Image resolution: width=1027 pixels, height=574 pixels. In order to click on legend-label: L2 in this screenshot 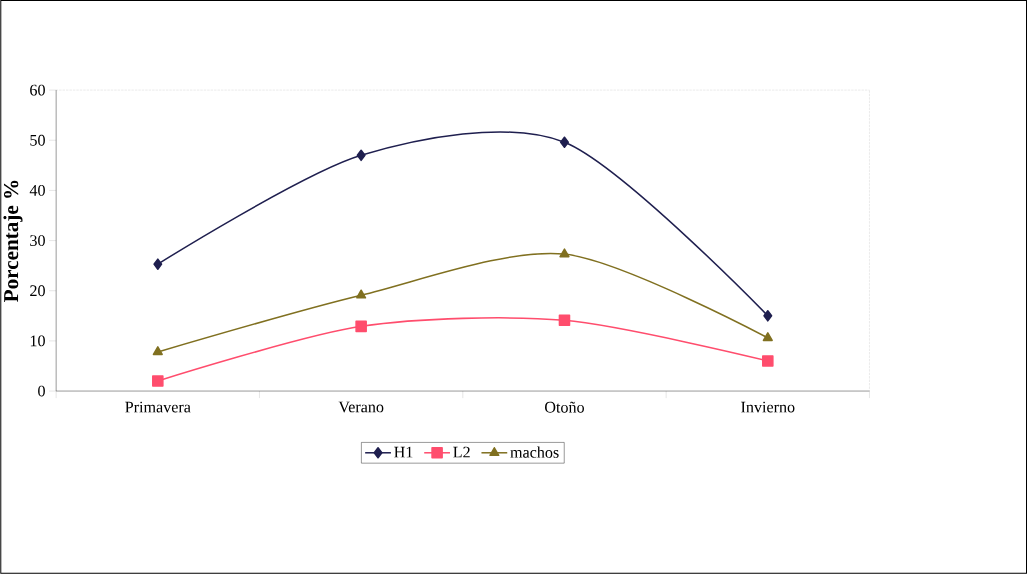, I will do `click(461, 452)`.